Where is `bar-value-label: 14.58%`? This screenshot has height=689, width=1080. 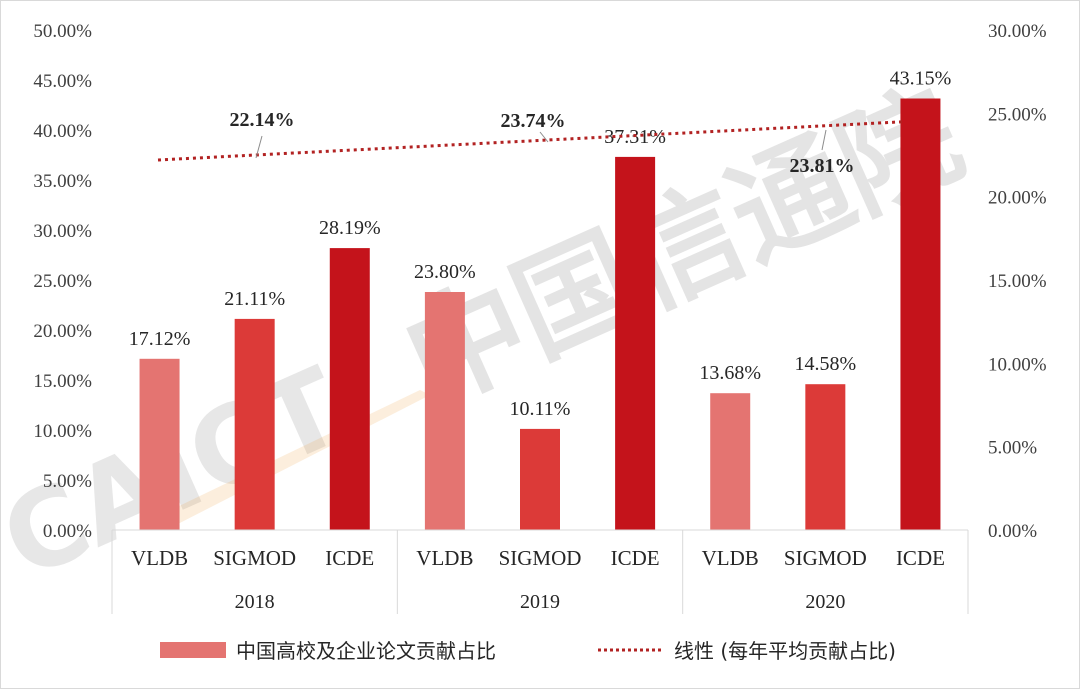
bar-value-label: 14.58% is located at coordinates (825, 364).